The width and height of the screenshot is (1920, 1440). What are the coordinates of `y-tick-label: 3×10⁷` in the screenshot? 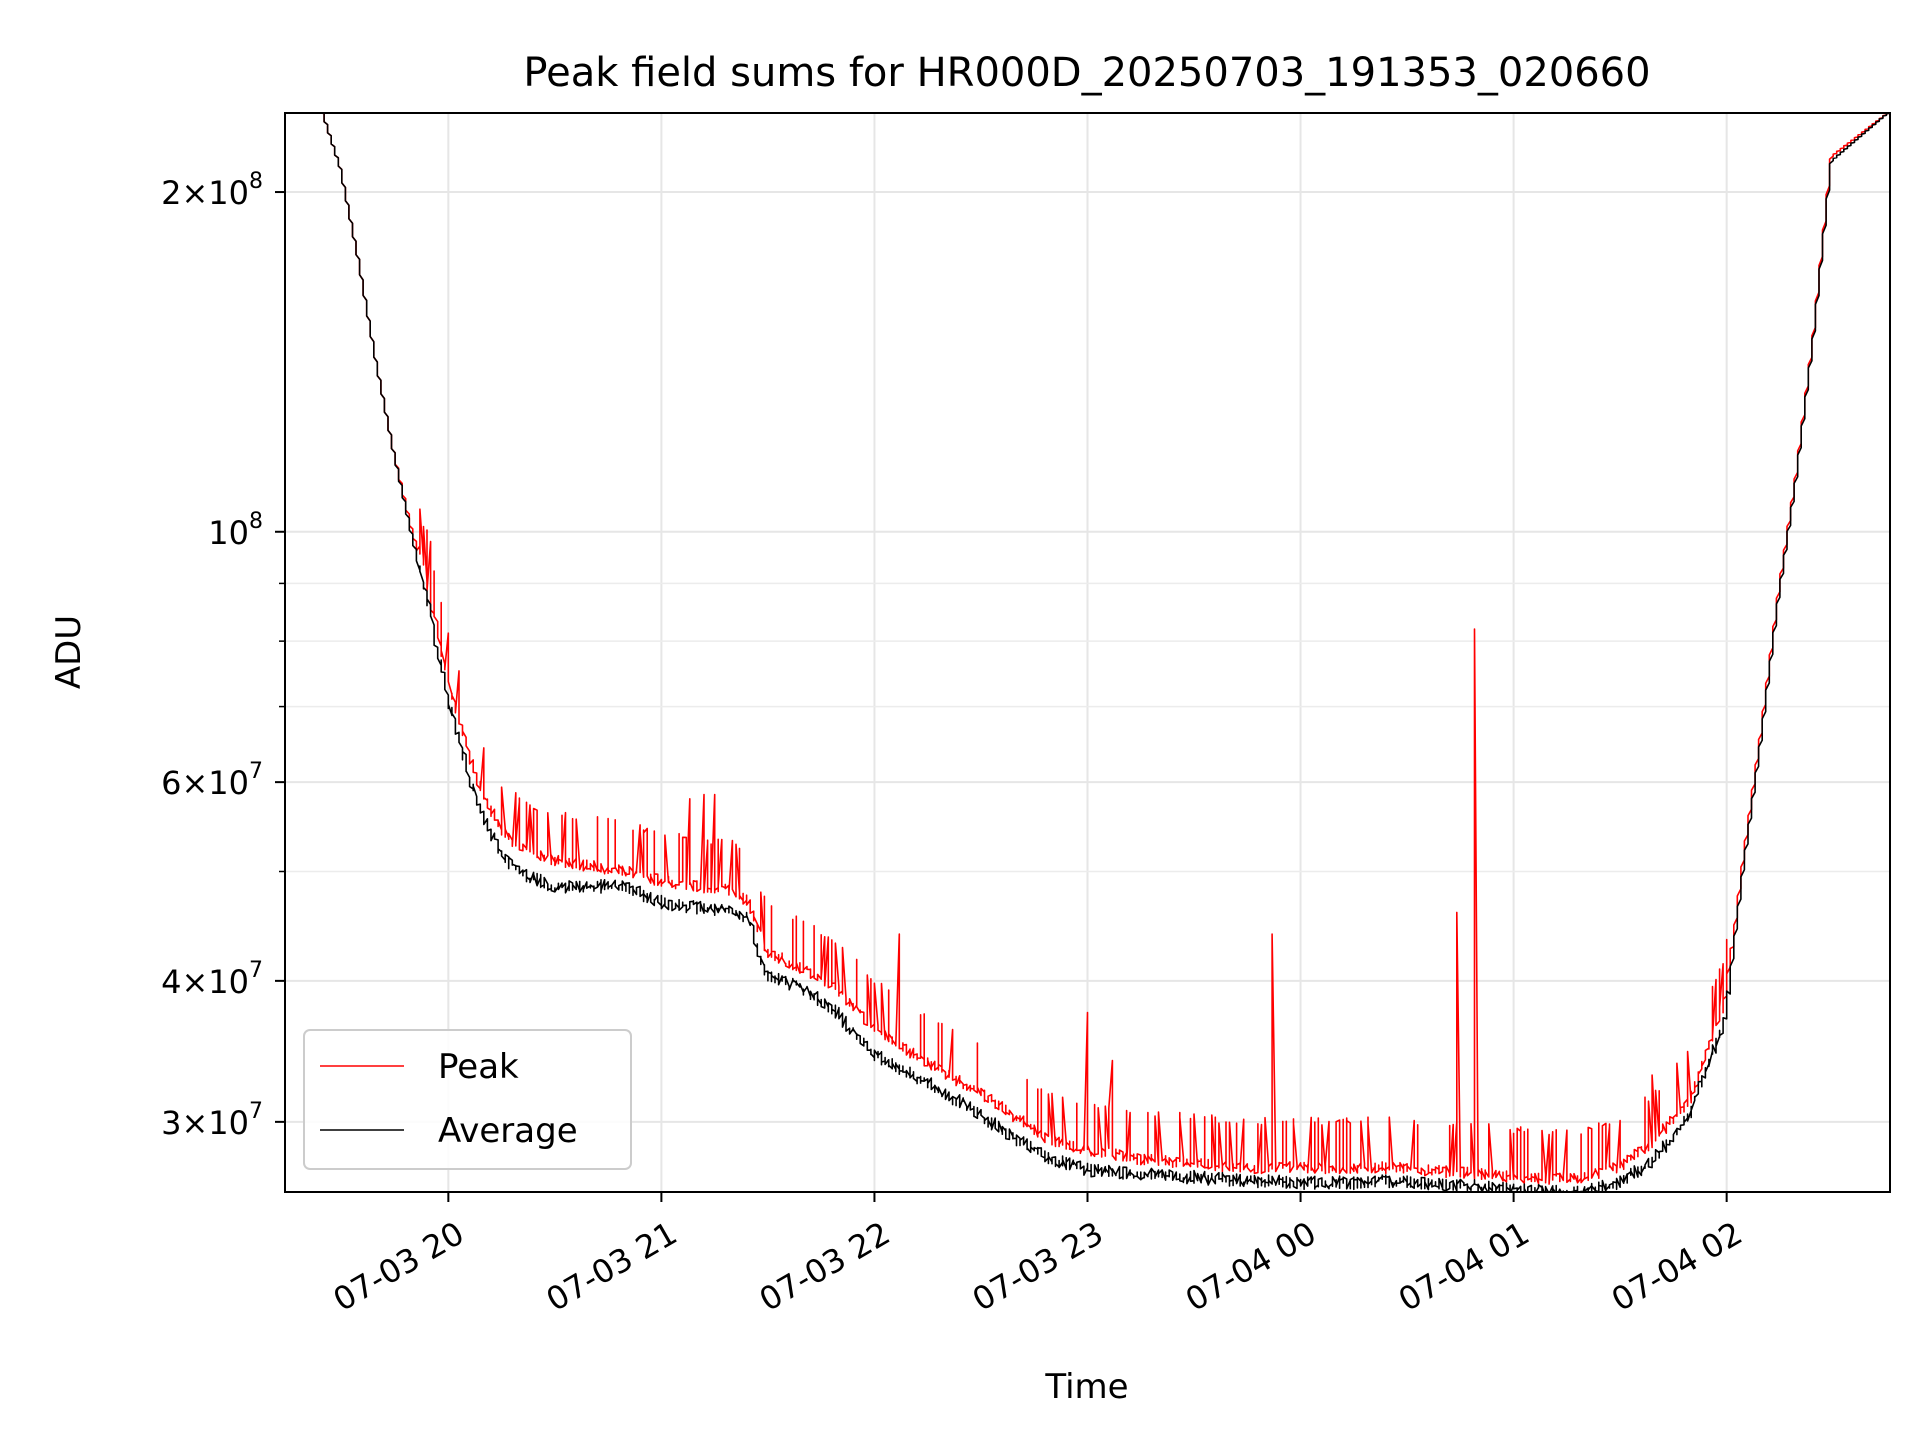 It's located at (212, 1120).